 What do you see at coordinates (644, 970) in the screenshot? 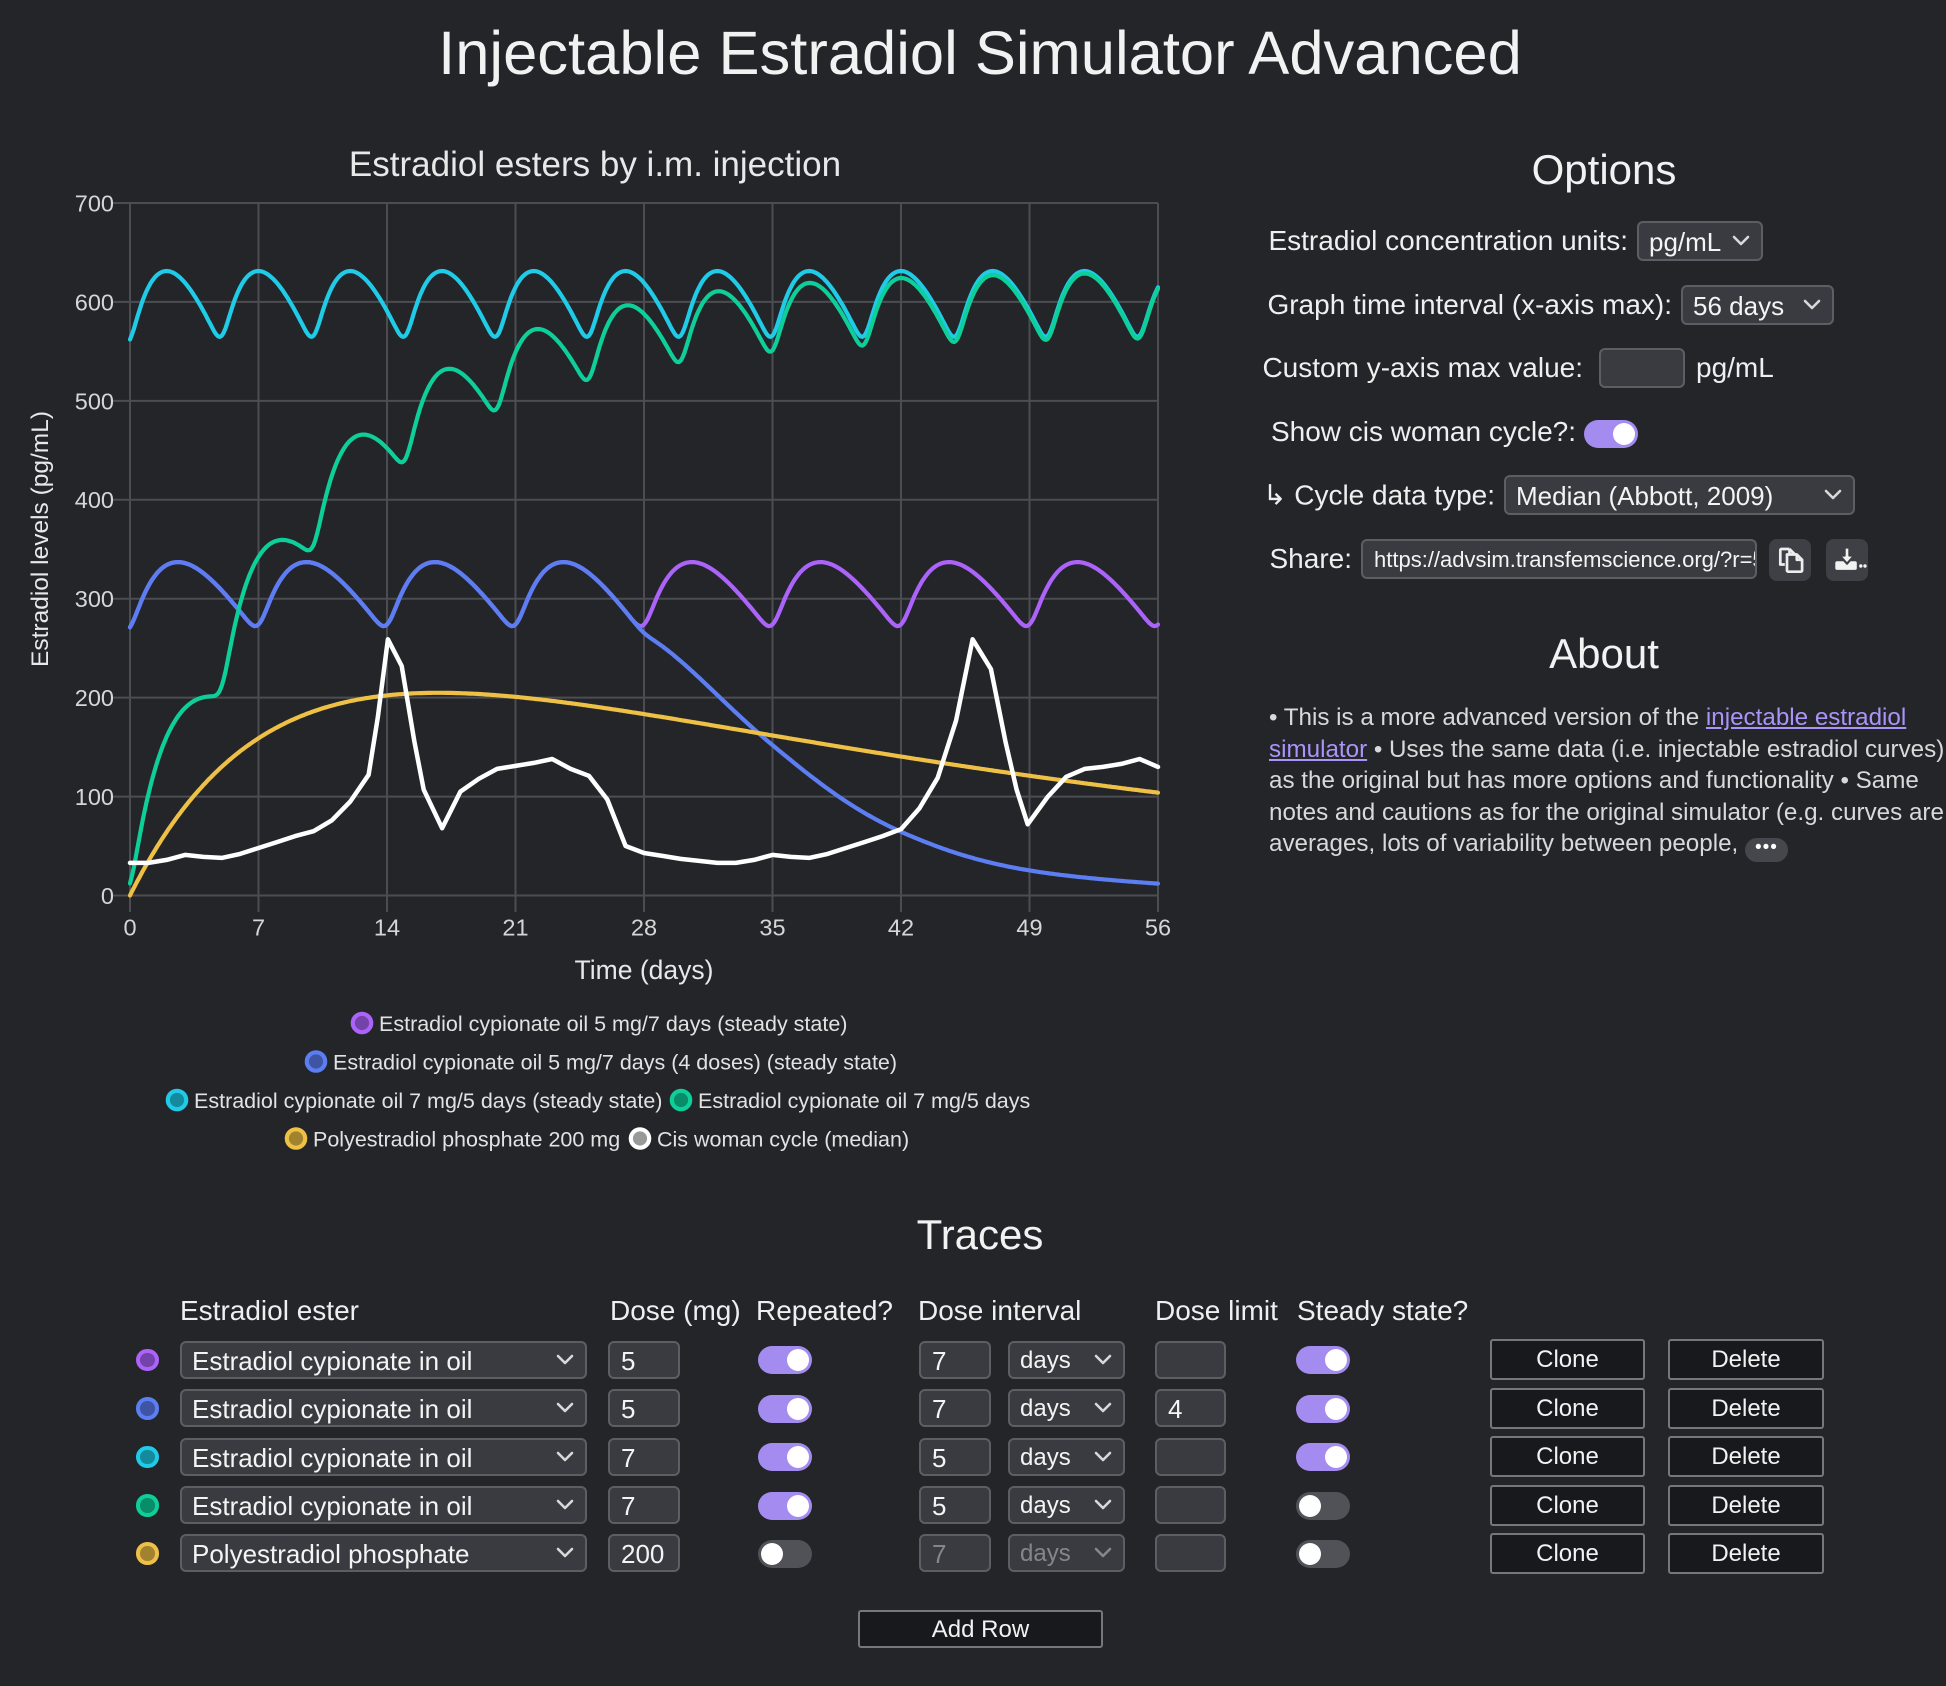
I see `svg-text: Time (days)` at bounding box center [644, 970].